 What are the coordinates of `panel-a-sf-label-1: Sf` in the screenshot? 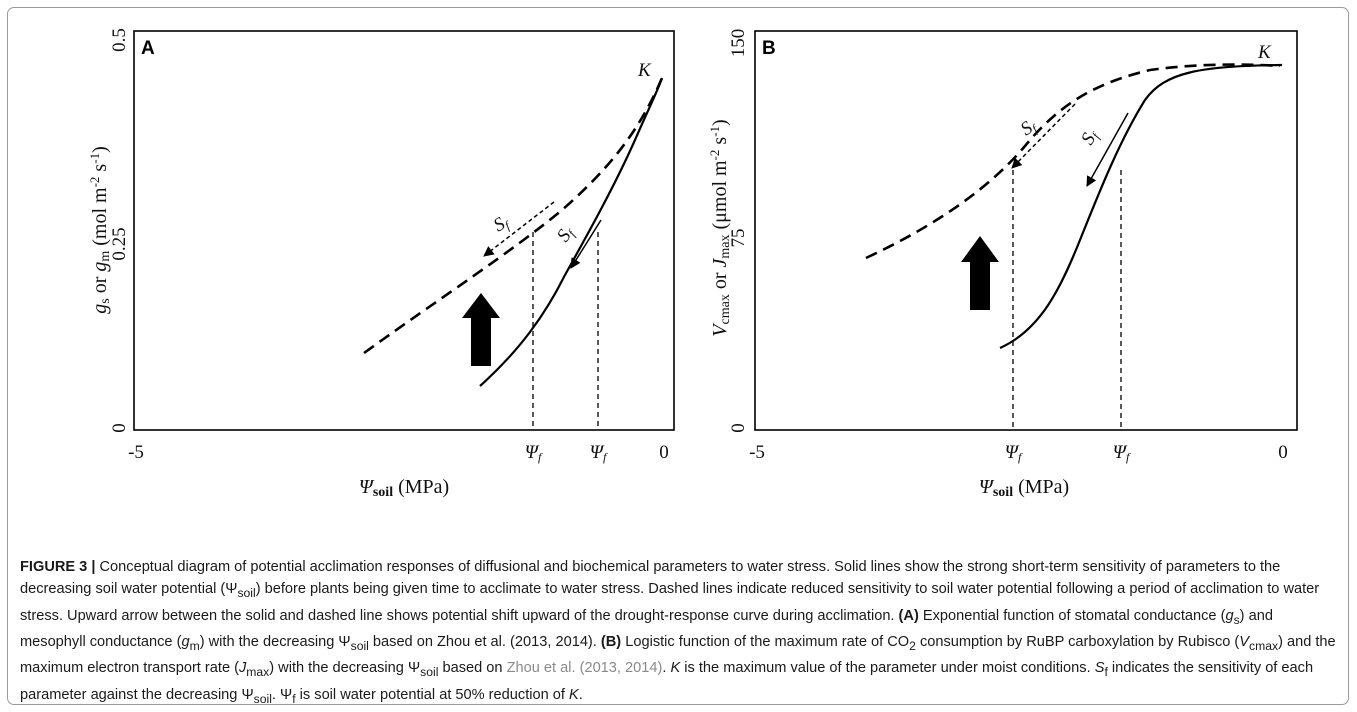 It's located at (502, 224).